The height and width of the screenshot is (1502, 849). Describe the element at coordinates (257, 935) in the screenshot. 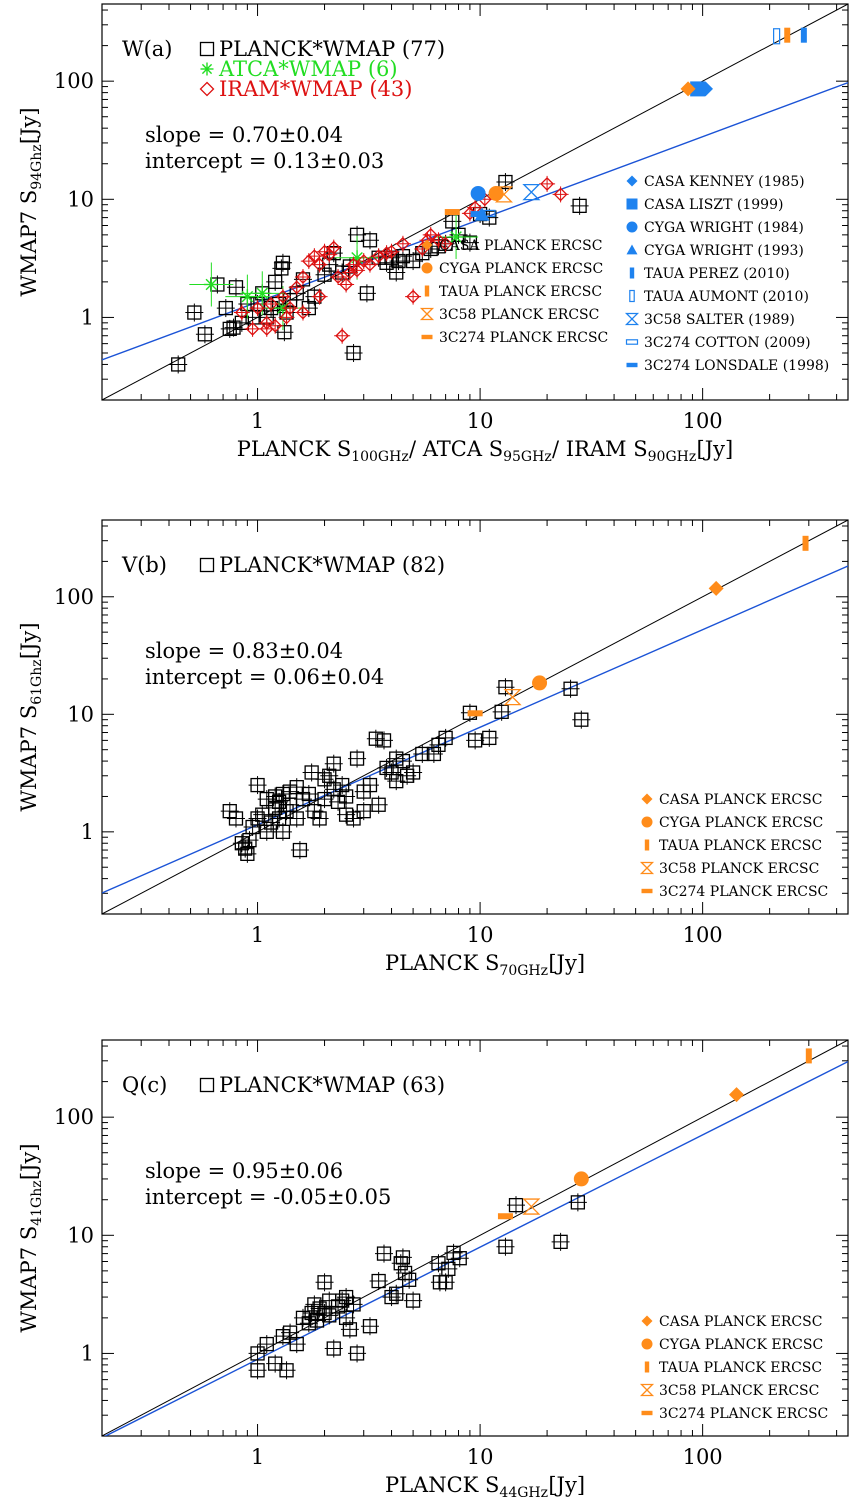

I see `x-tick-label: 1` at that location.